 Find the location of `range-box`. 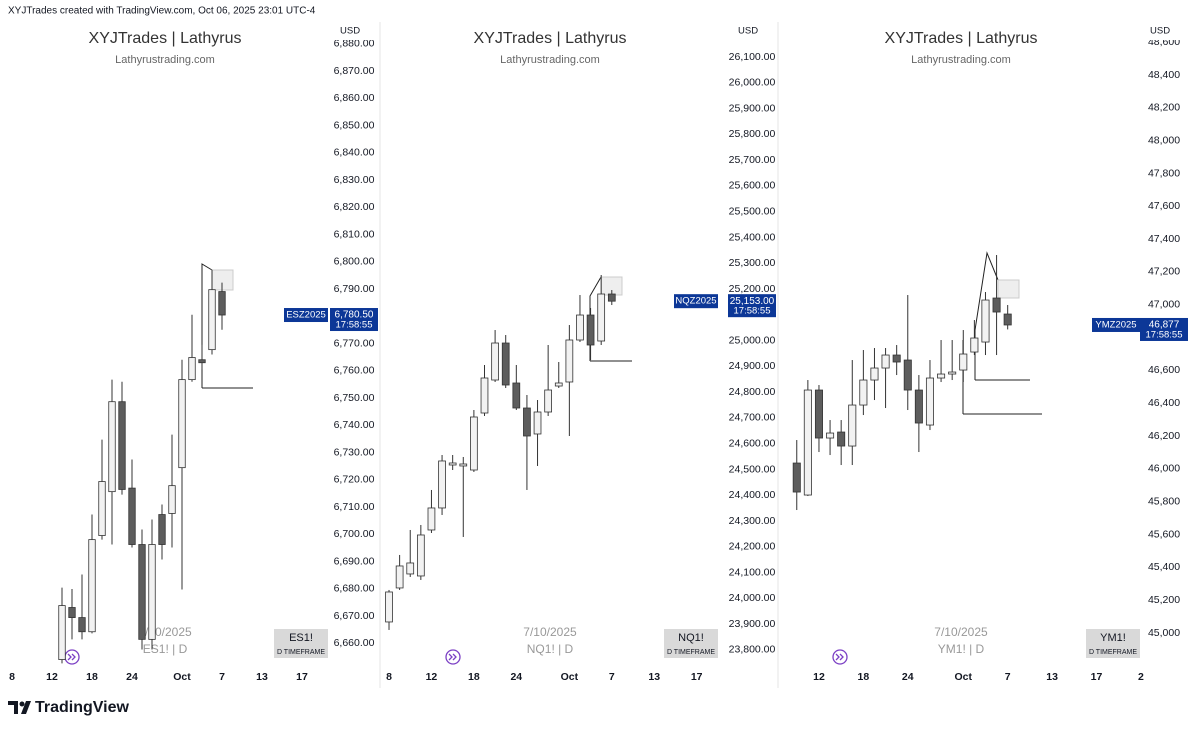

range-box is located at coordinates (1008, 289).